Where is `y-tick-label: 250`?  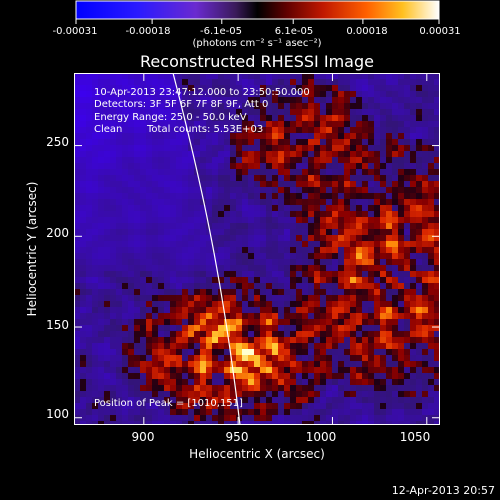
y-tick-label: 250 is located at coordinates (57, 142).